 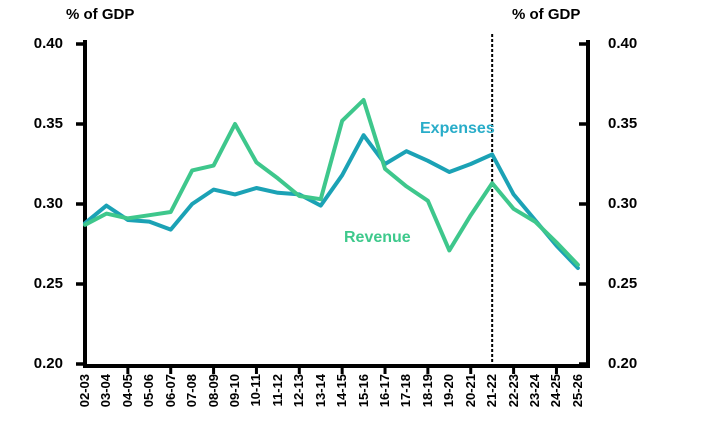 What do you see at coordinates (406, 391) in the screenshot?
I see `x-tick-label: 17-18` at bounding box center [406, 391].